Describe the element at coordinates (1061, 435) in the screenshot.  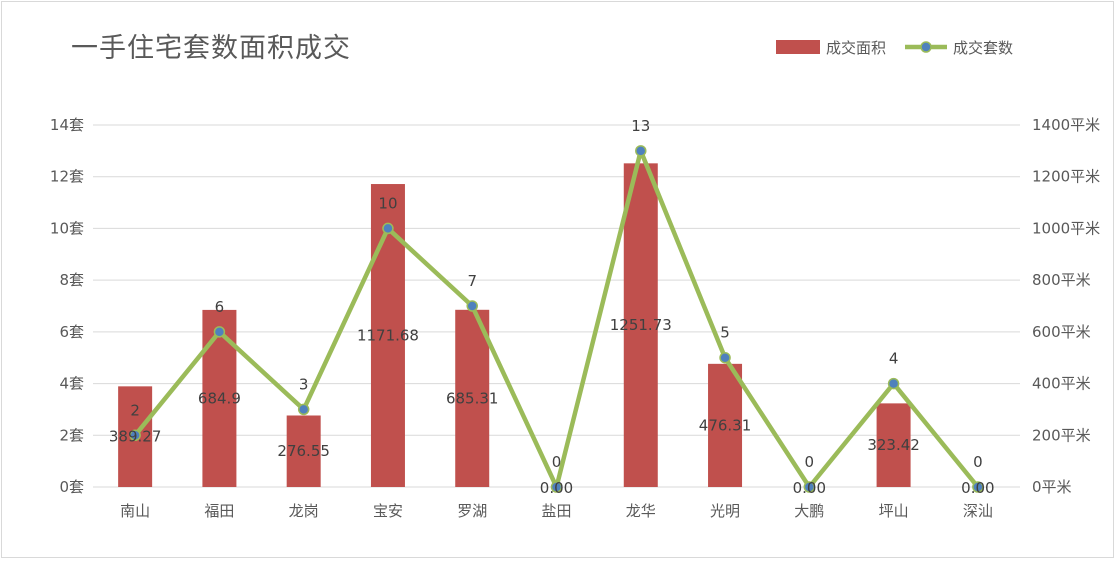
I see `y-right-tick-label: 200平米` at that location.